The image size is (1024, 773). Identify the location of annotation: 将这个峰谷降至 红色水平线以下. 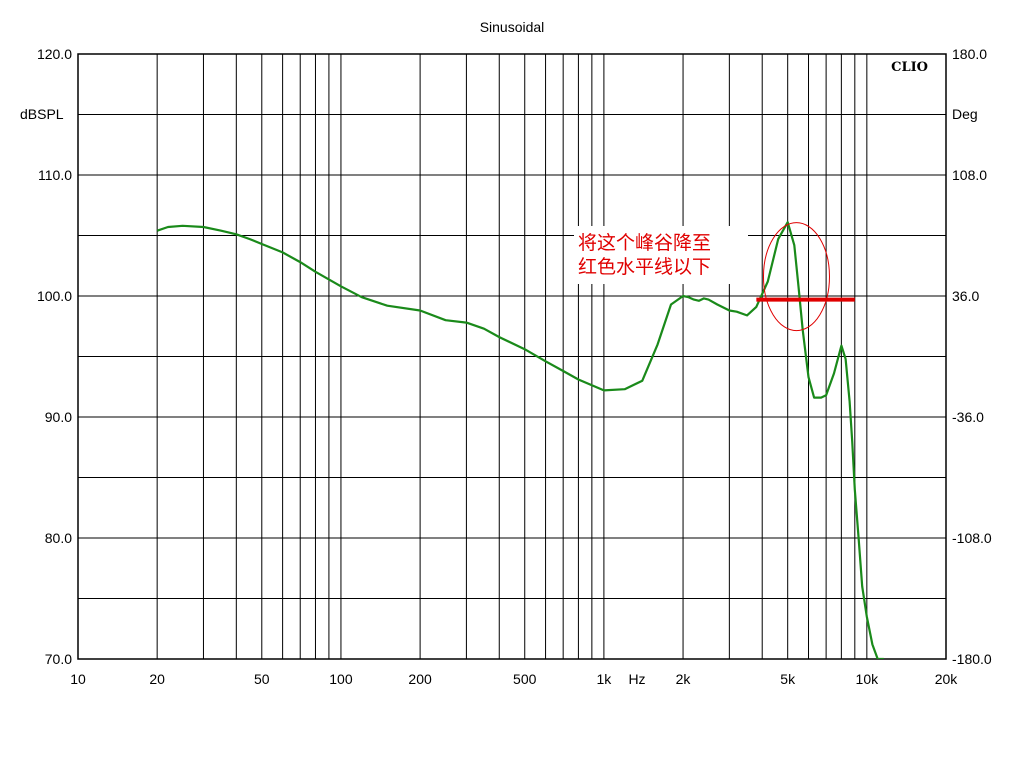
(714, 277).